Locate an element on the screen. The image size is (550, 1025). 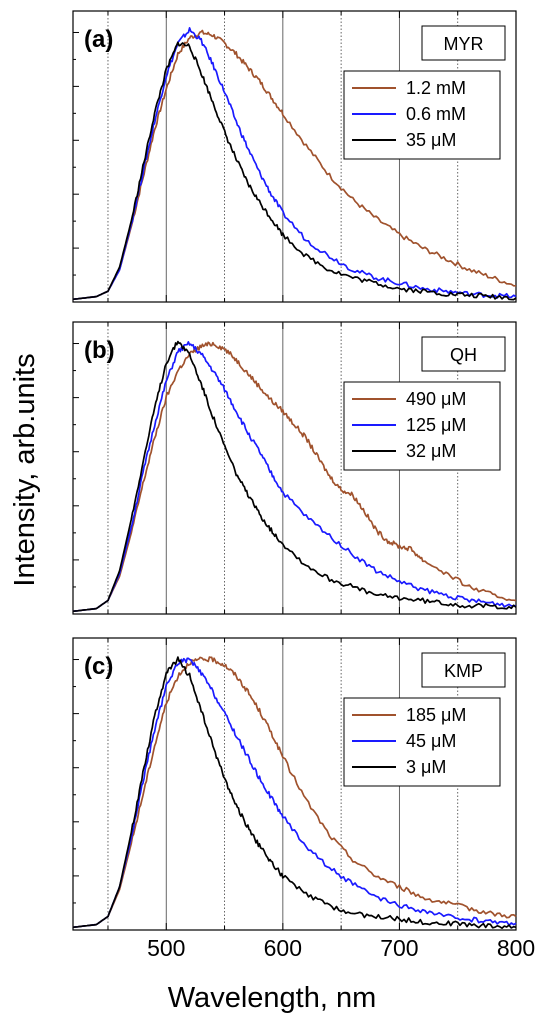
legend-entry: 3 μM is located at coordinates (426, 767).